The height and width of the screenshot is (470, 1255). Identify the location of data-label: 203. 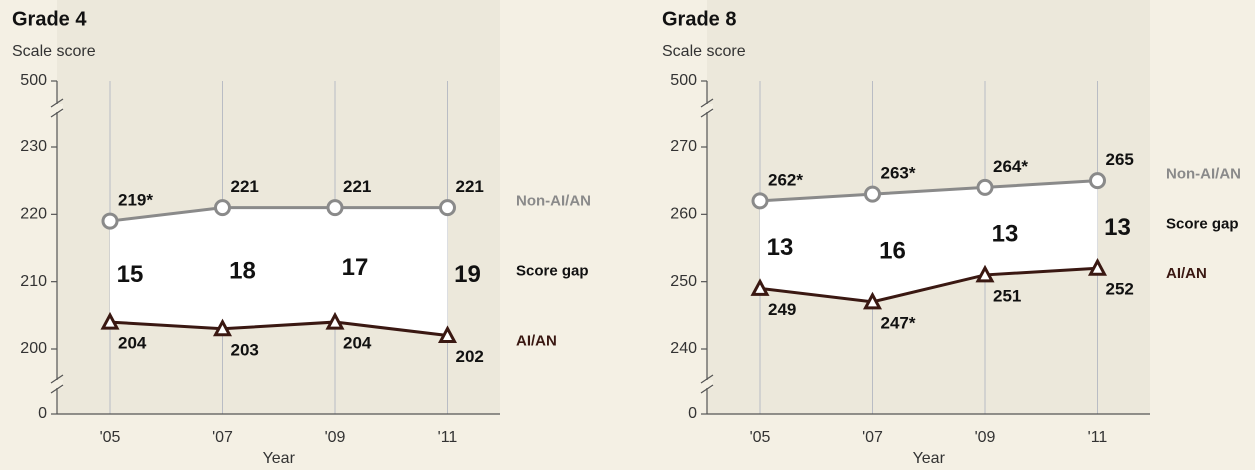
(245, 349).